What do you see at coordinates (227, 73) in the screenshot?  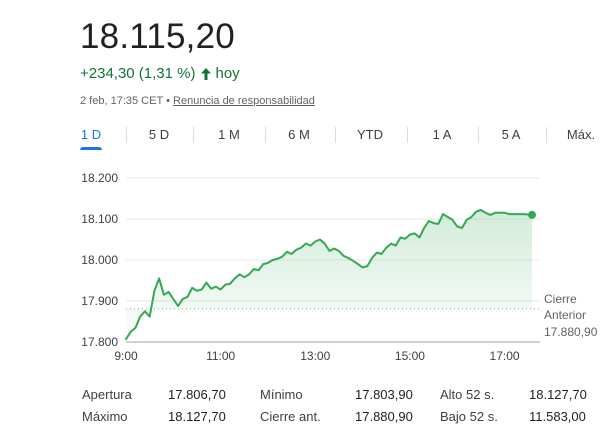 I see `change-period: hoy` at bounding box center [227, 73].